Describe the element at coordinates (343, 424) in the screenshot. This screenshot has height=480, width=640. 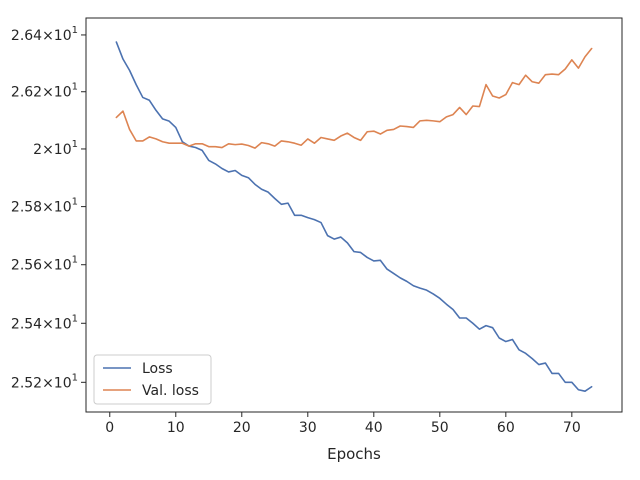
I see `x-axis: 0 10 20 30 40 50 60 70` at that location.